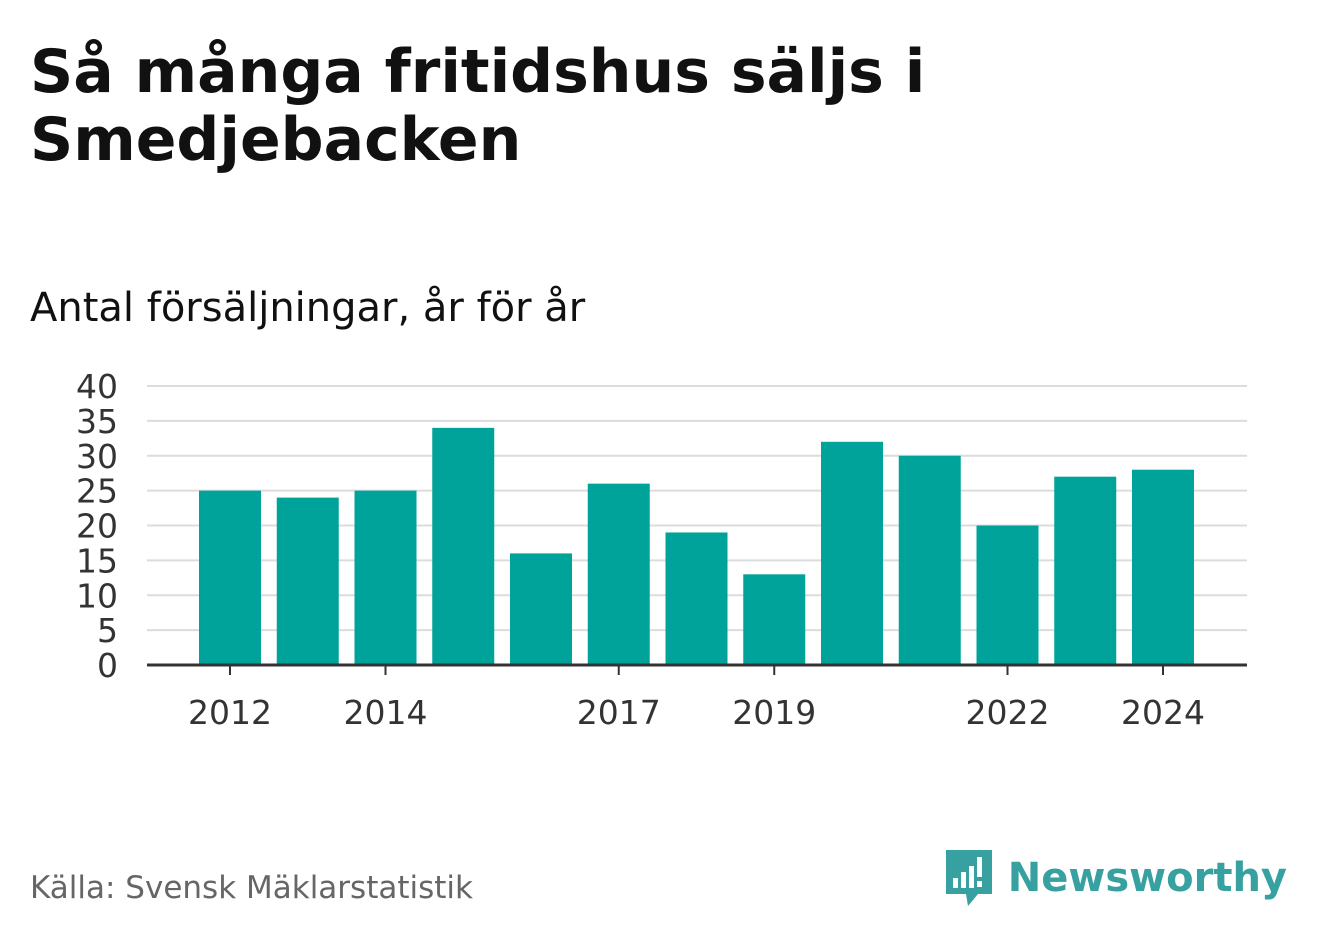 The image size is (1322, 939). Describe the element at coordinates (929, 560) in the screenshot. I see `bar-2021` at that location.